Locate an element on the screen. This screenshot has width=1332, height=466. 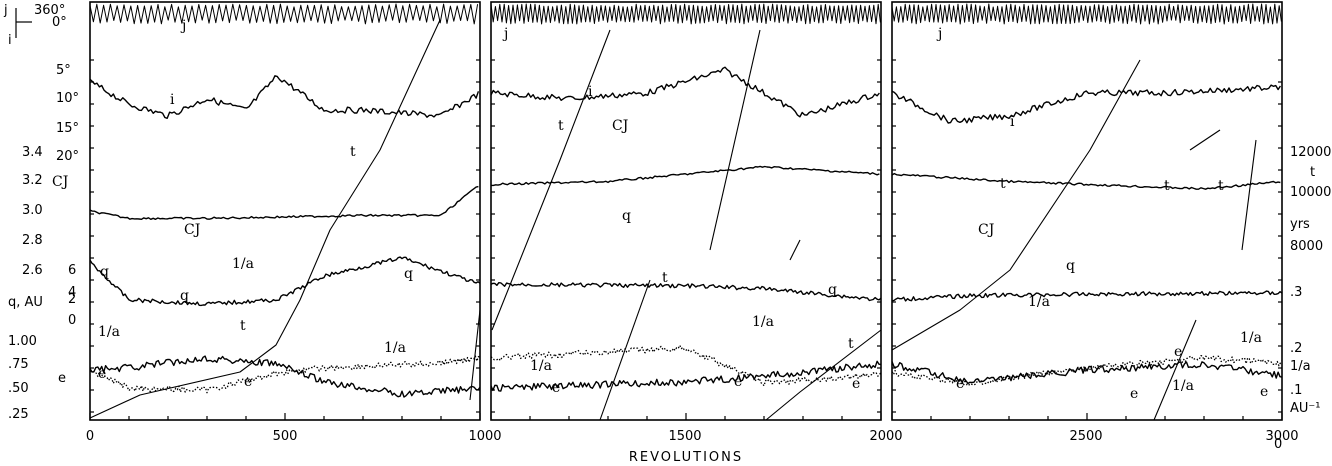
i-tick-label: 10° is located at coordinates (67, 98).